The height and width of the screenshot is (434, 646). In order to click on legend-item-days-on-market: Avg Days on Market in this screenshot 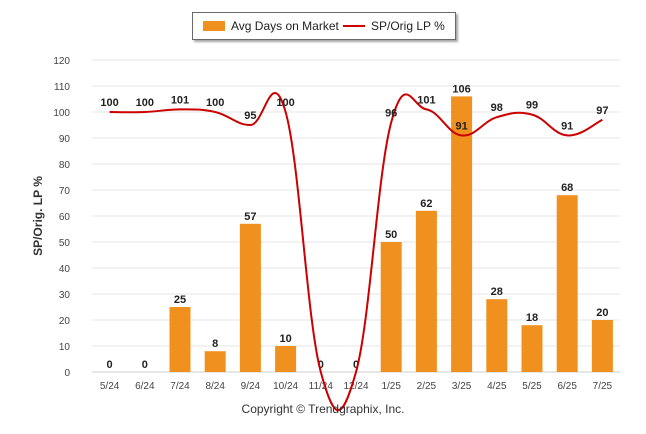, I will do `click(271, 26)`.